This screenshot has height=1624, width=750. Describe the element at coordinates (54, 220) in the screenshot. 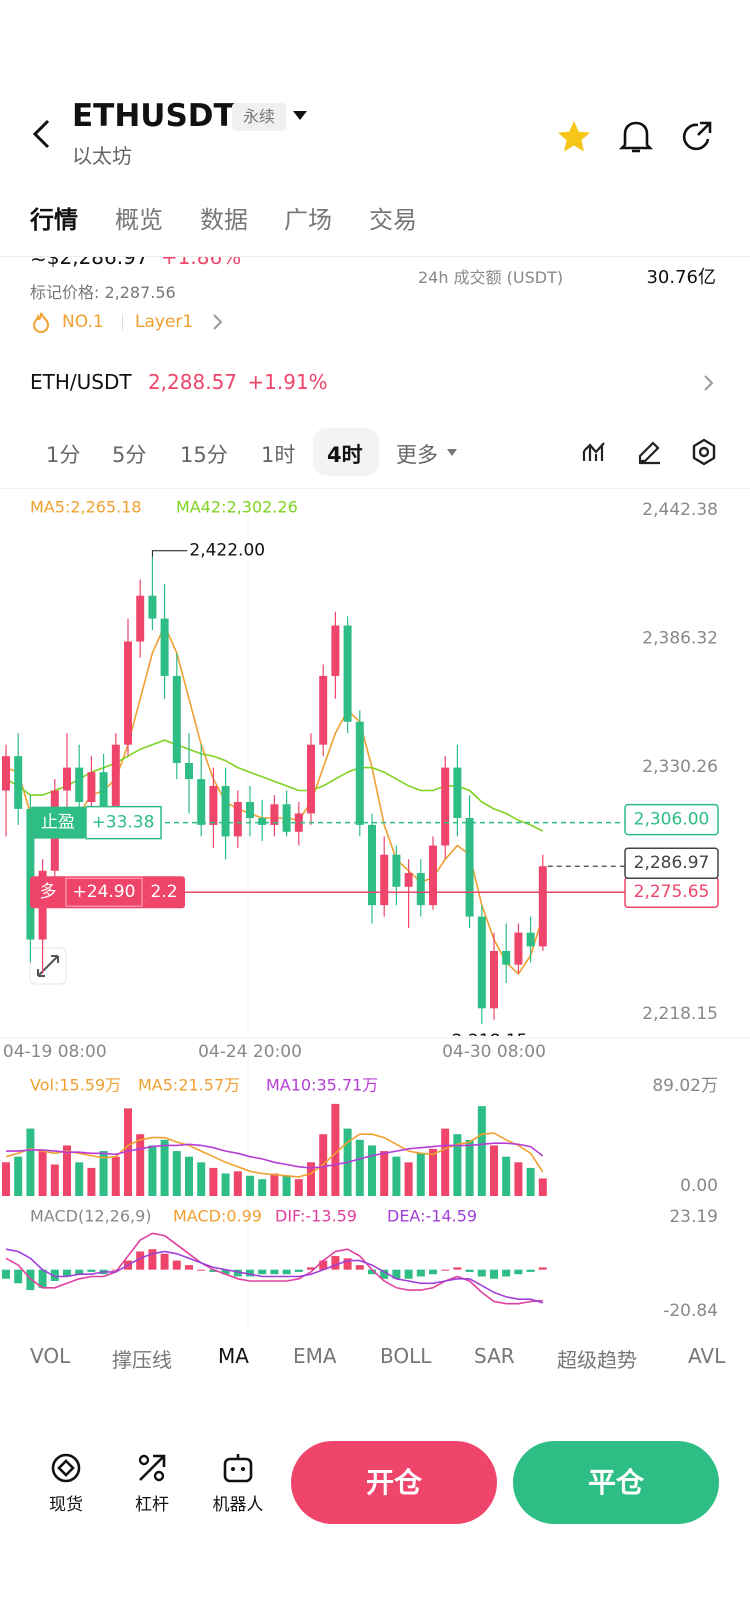

I see `tab: 行情` at that location.